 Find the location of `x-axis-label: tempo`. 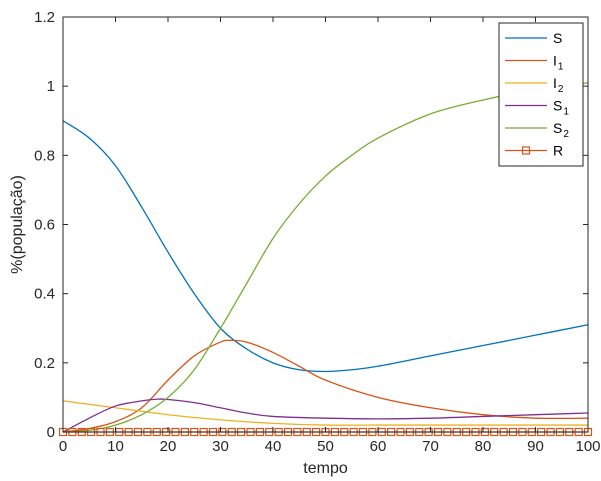

x-axis-label: tempo is located at coordinates (325, 468).